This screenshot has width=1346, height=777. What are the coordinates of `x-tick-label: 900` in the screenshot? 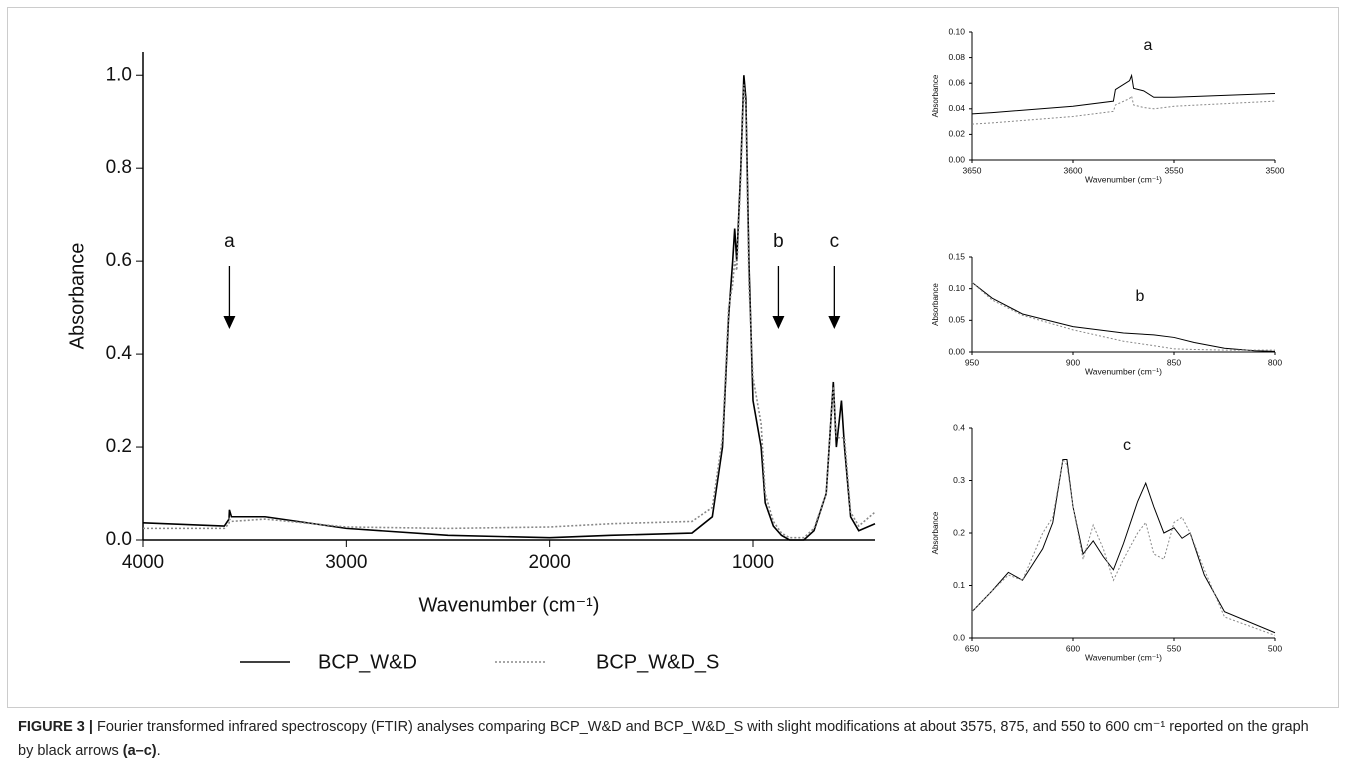 It's located at (1073, 362).